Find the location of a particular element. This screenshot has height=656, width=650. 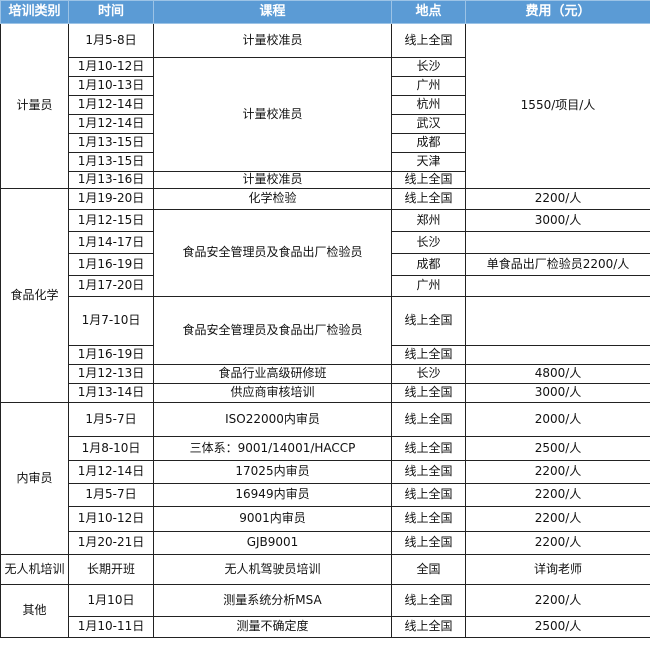

course-cell: 无人机驾驶员培训 is located at coordinates (272, 569).